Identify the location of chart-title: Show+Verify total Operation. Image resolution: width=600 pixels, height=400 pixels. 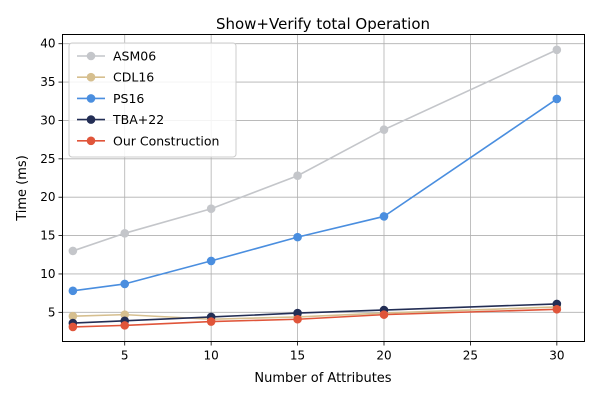
(323, 24).